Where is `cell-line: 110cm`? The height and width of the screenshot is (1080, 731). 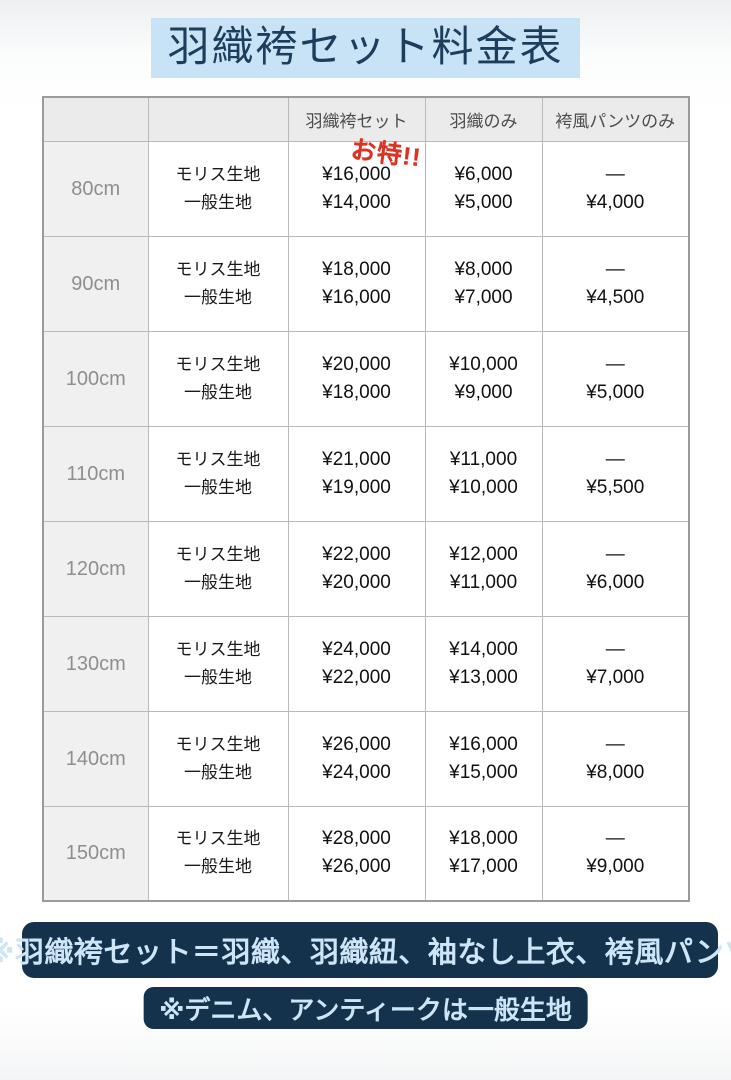
cell-line: 110cm is located at coordinates (96, 473).